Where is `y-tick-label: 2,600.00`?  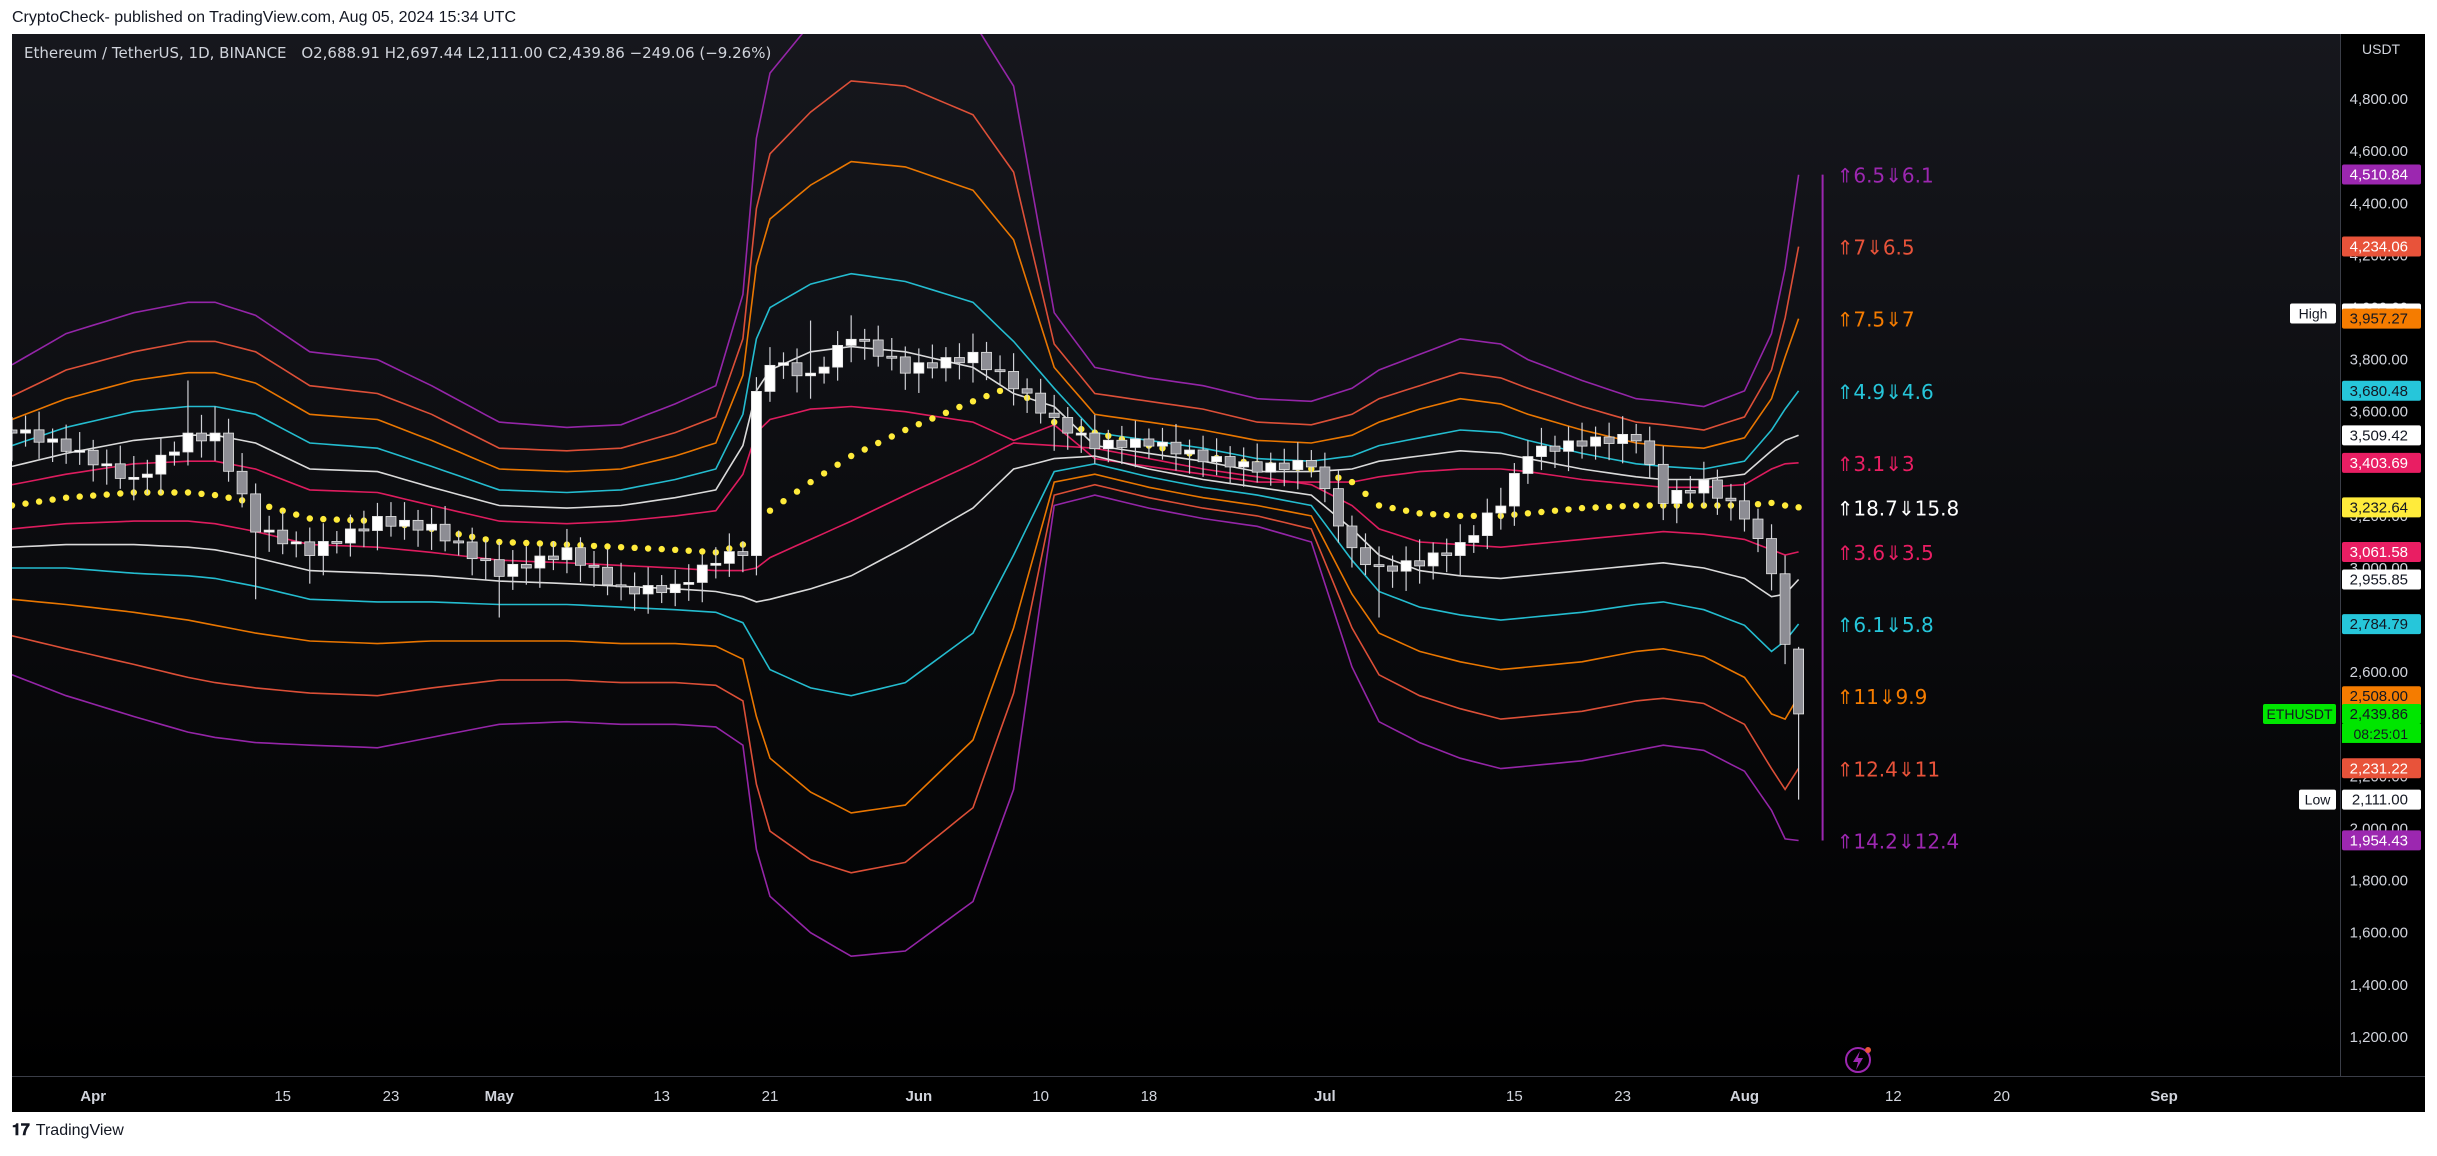 y-tick-label: 2,600.00 is located at coordinates (2379, 672).